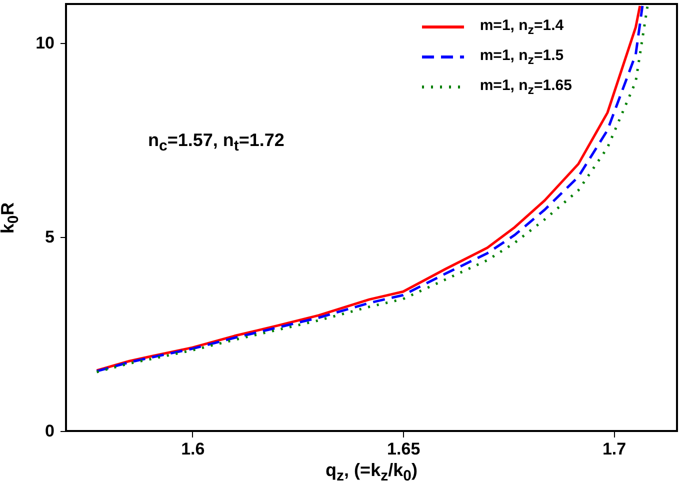  What do you see at coordinates (614, 449) in the screenshot?
I see `x-tick-label: 1.7` at bounding box center [614, 449].